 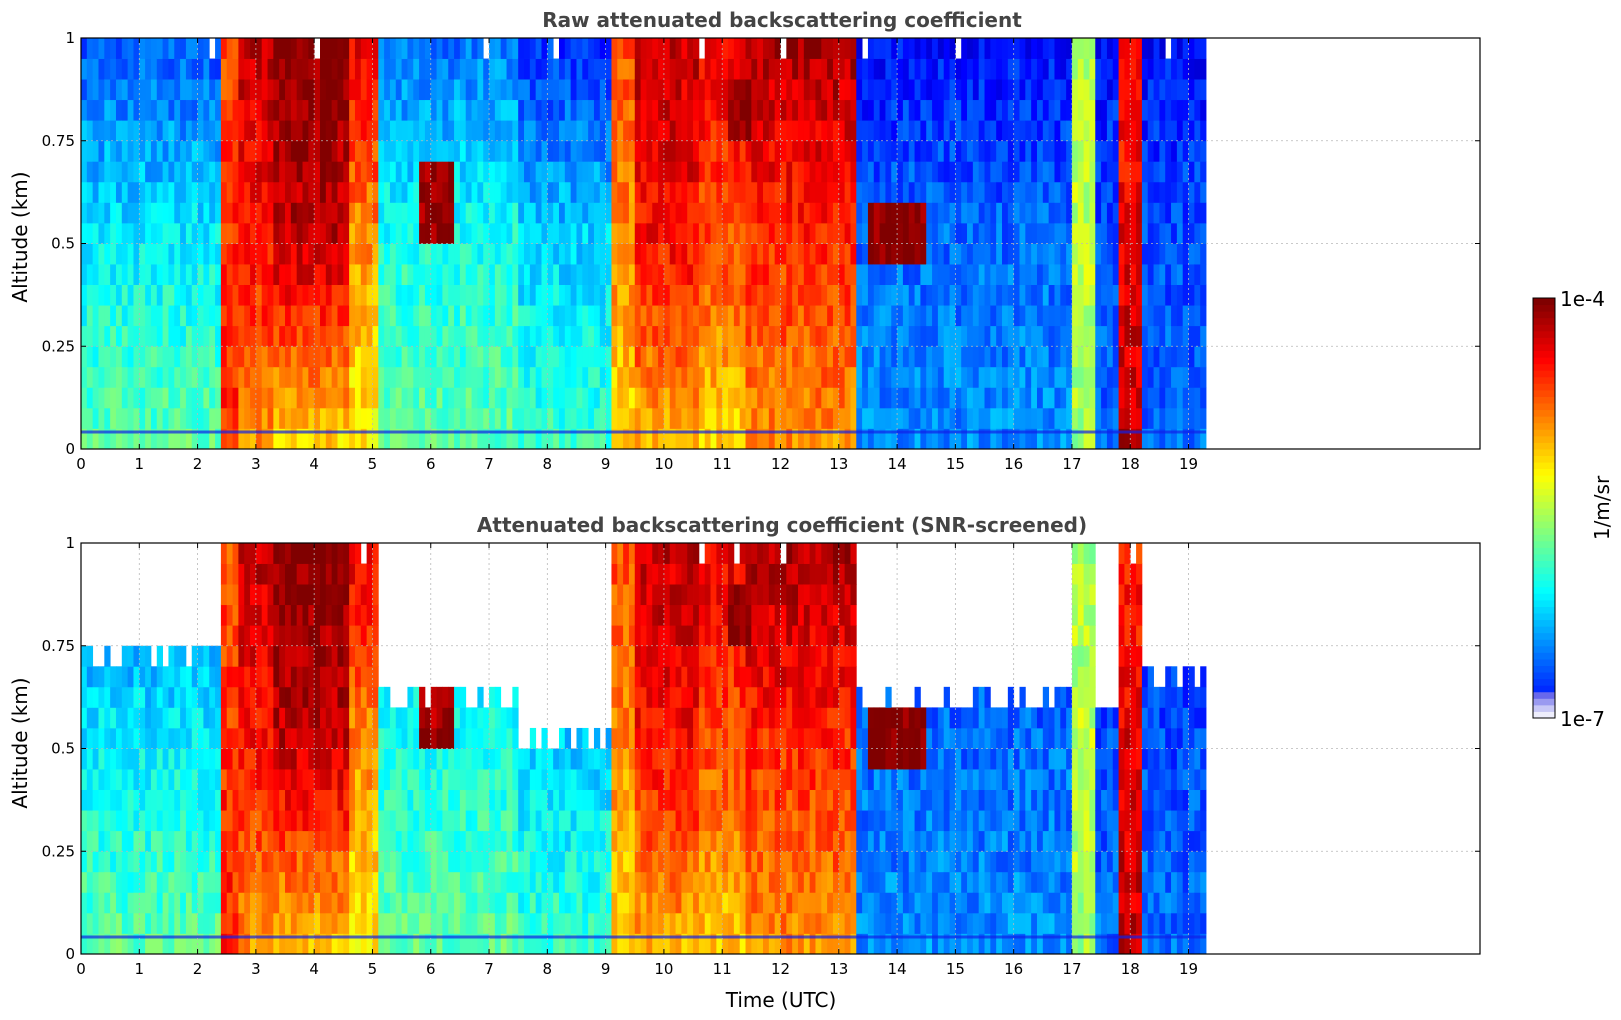 I want to click on x-tick-label: 17, so click(x=1071, y=464).